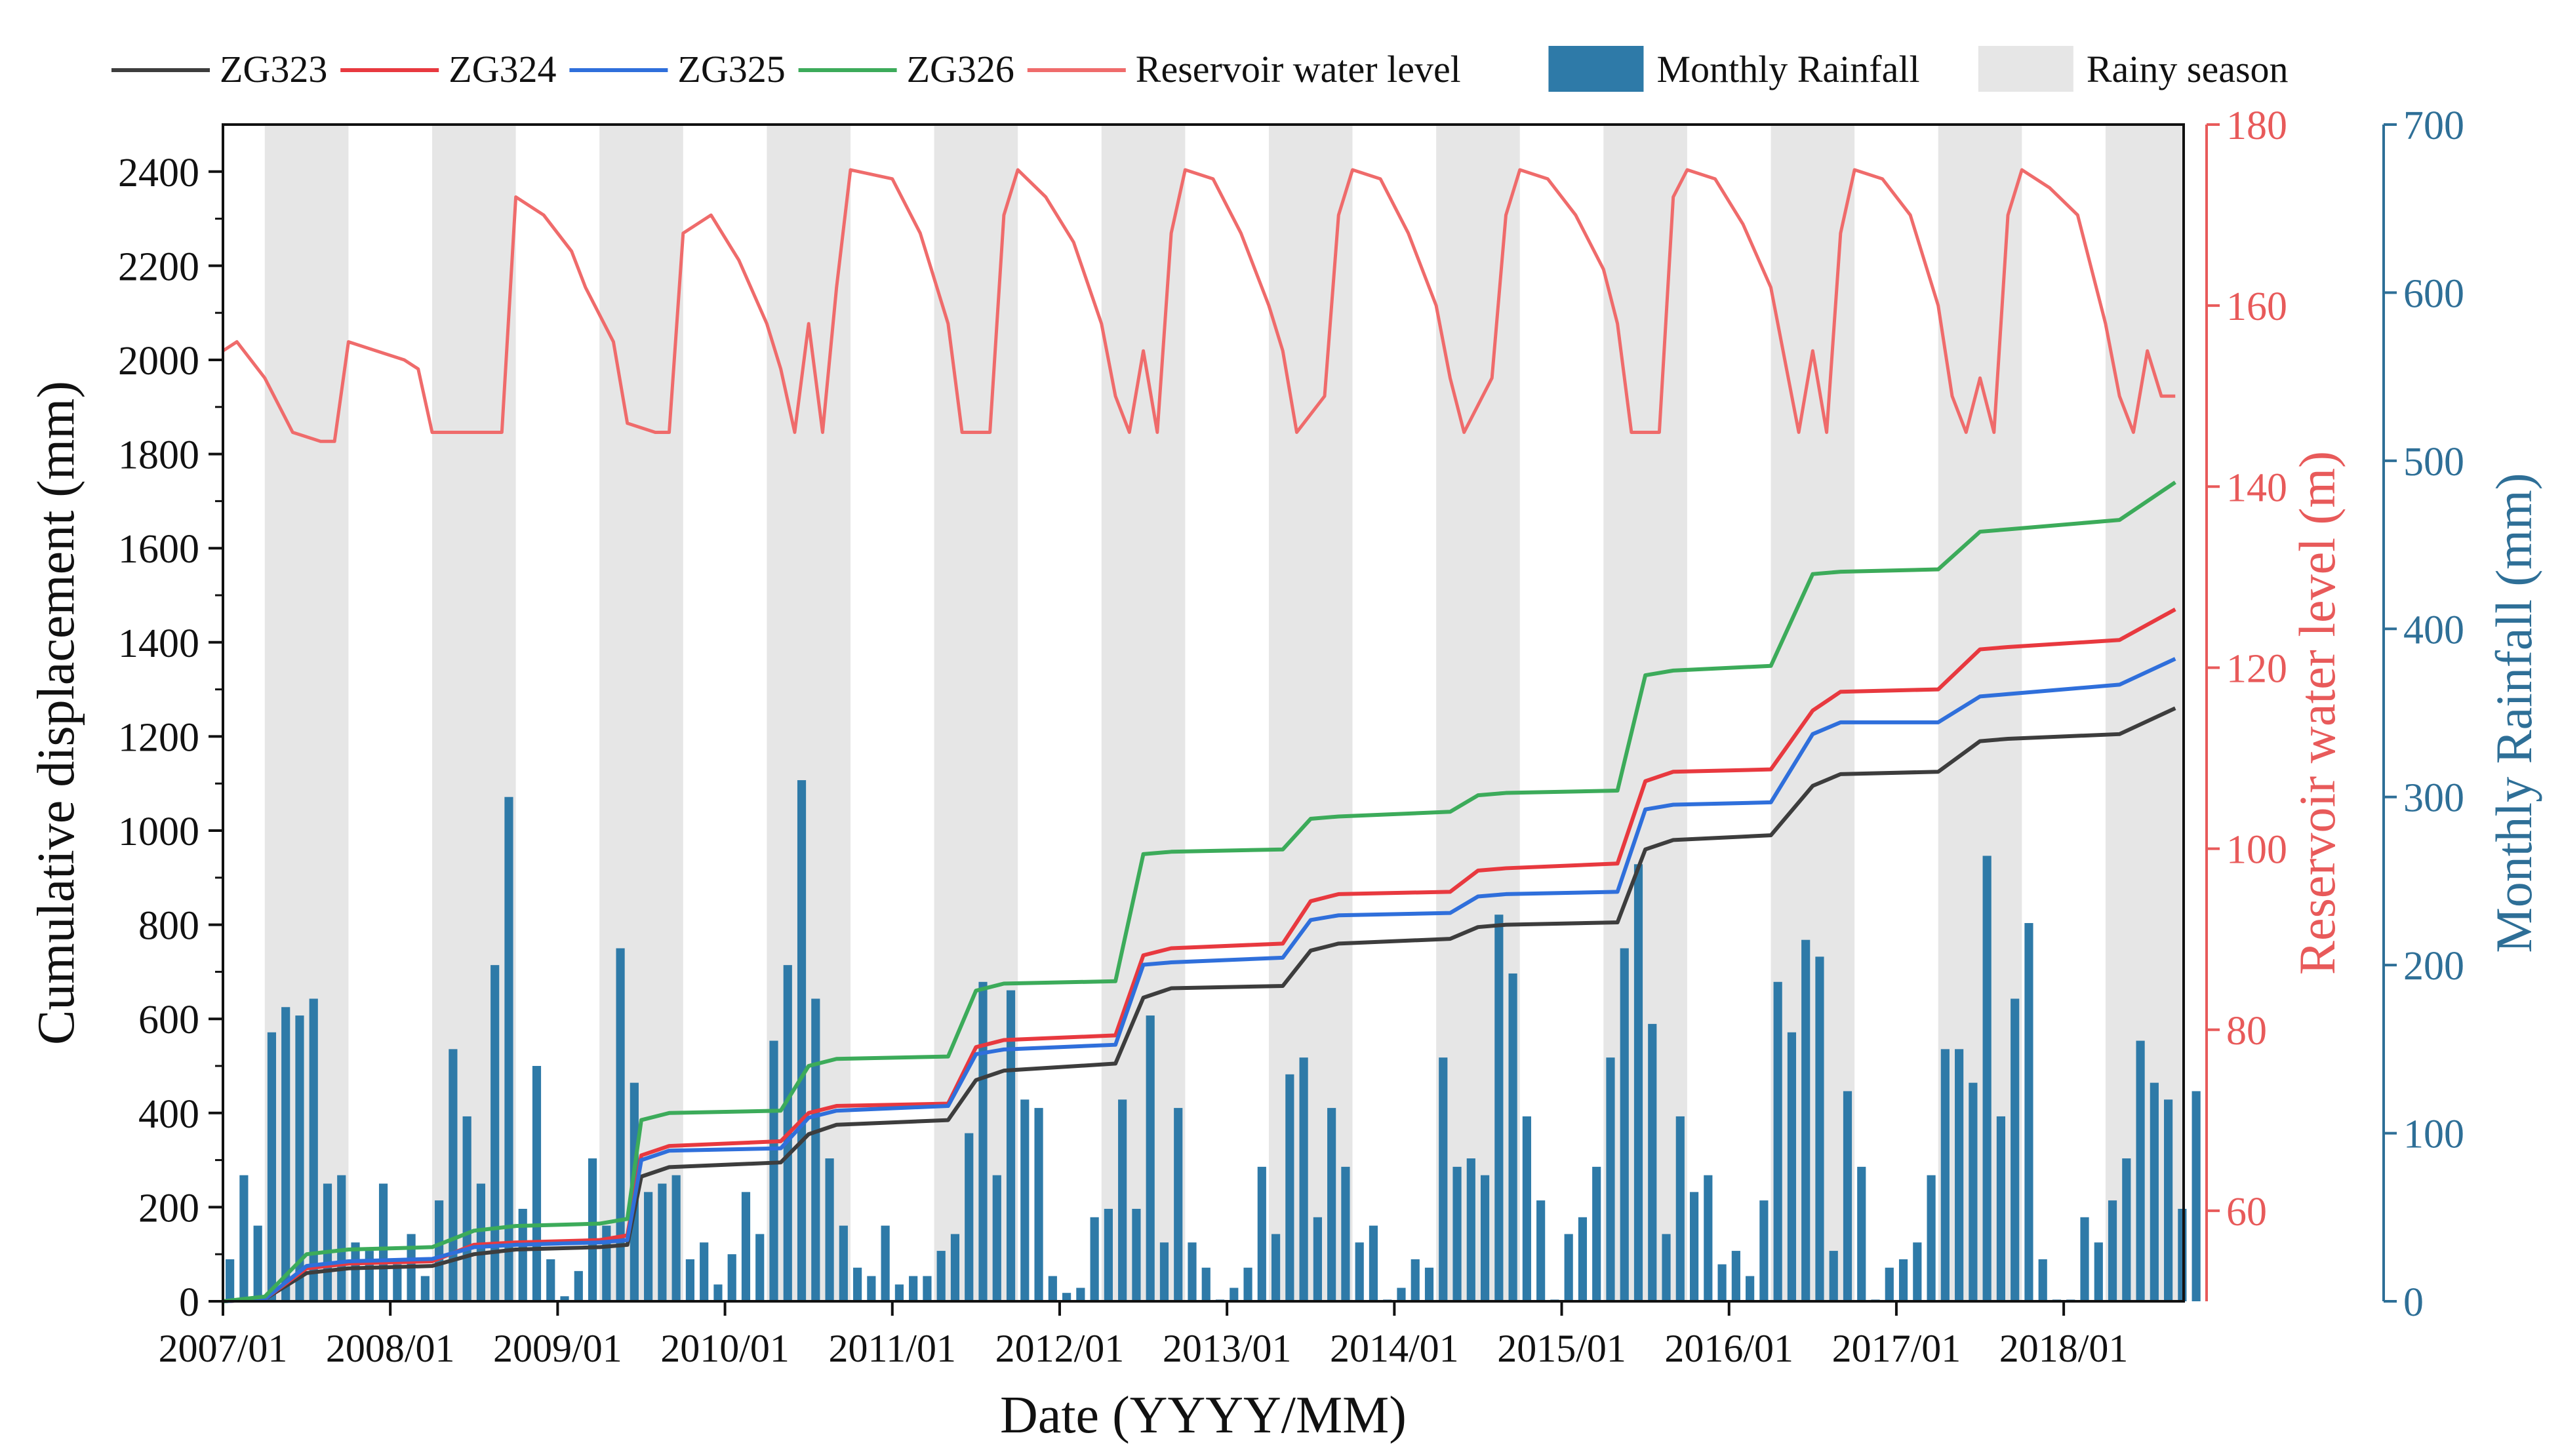  I want to click on water-level-tick-label: 80, so click(2246, 1031).